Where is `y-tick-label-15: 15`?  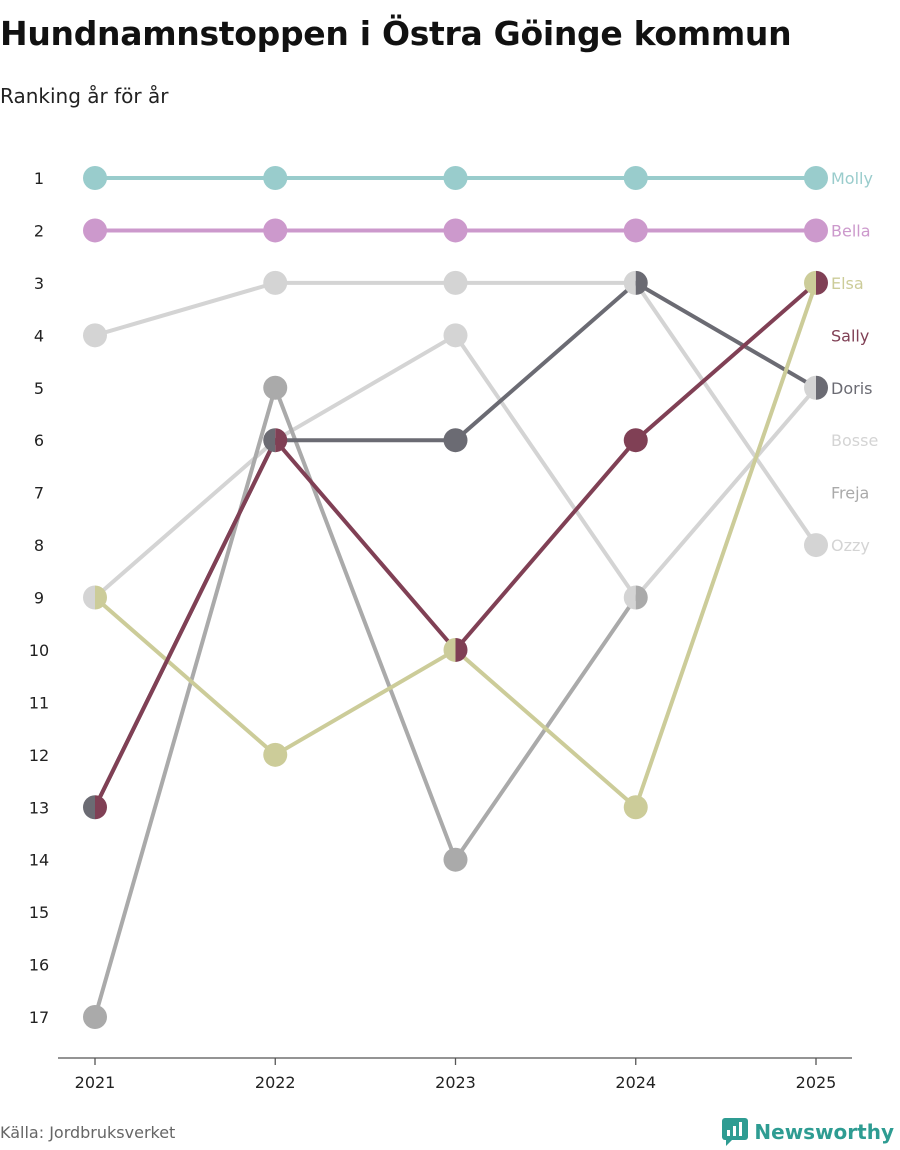
y-tick-label-15: 15 is located at coordinates (39, 912).